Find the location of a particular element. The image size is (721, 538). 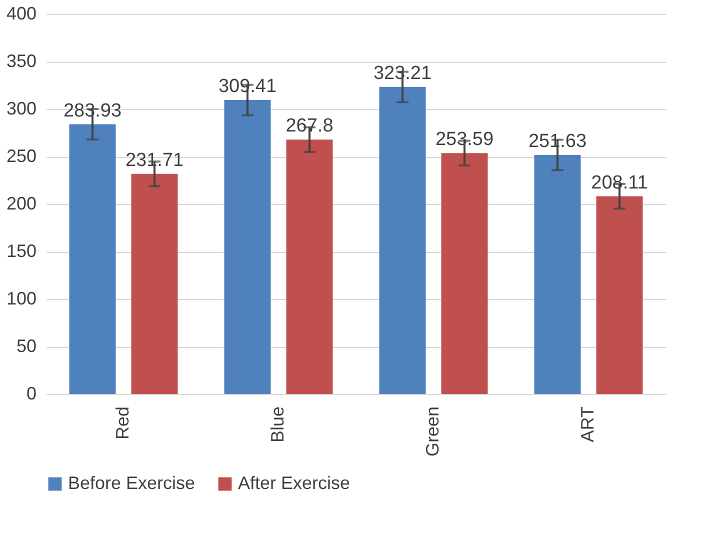

y-tick-label: 250 is located at coordinates (21, 156).